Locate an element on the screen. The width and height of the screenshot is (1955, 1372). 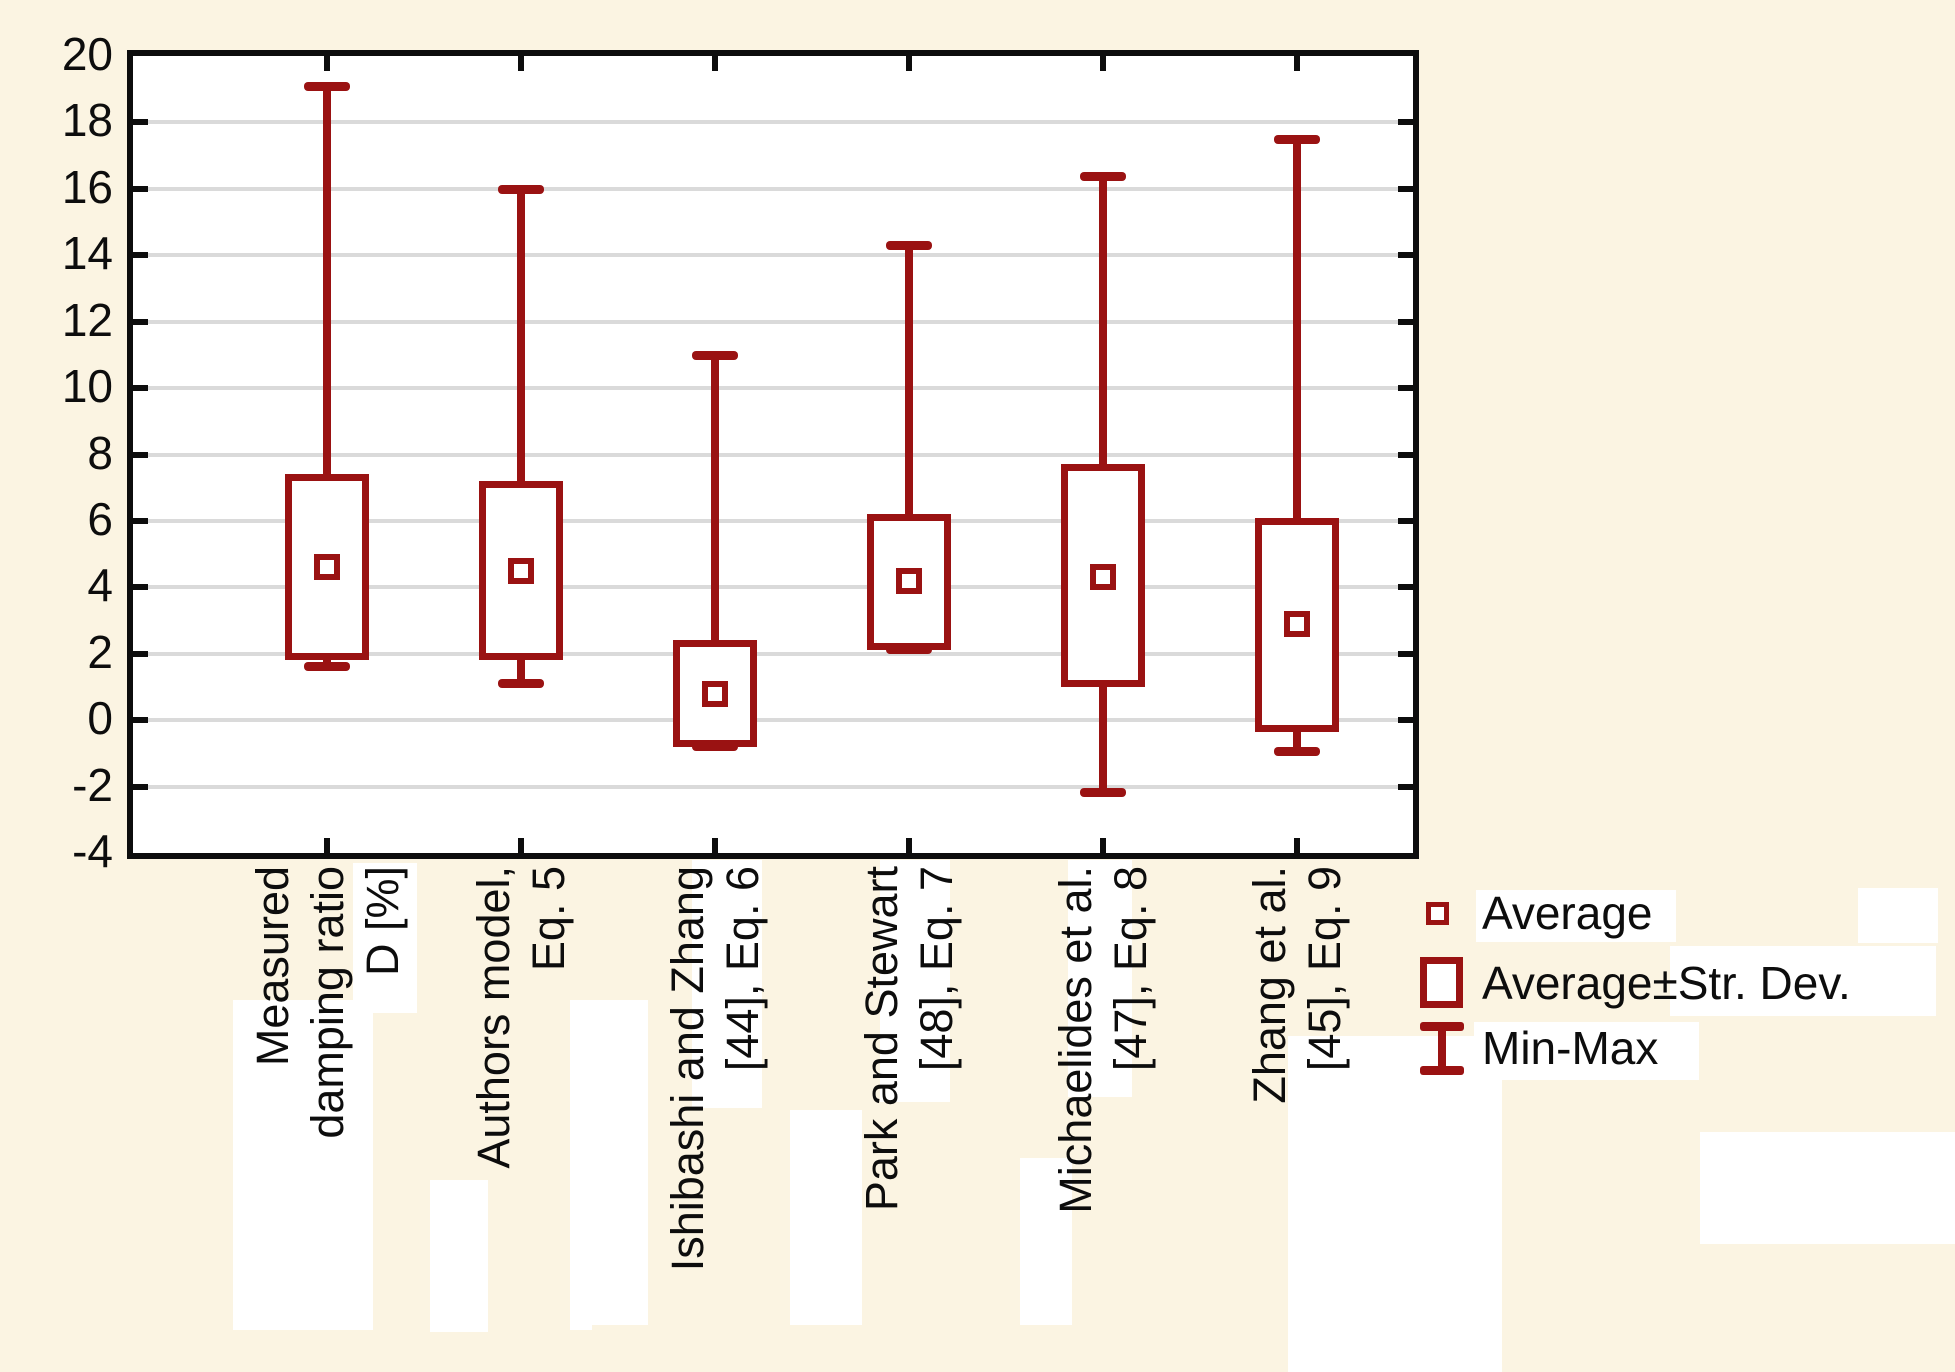
y-tick-label: 10 is located at coordinates (87, 386).